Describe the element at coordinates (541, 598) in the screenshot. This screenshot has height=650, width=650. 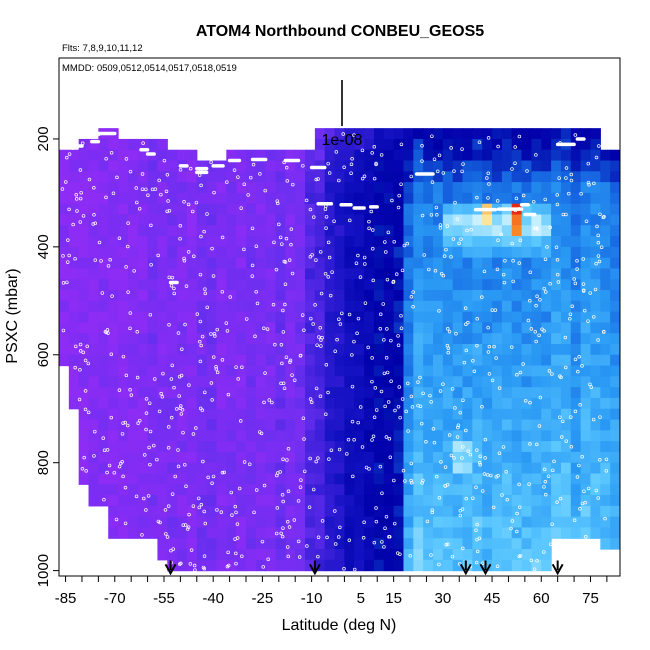
I see `x-tick-label: 60` at that location.